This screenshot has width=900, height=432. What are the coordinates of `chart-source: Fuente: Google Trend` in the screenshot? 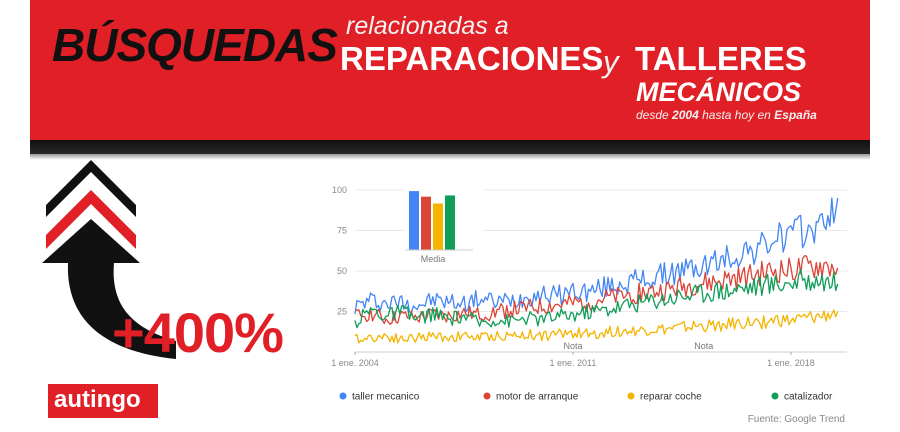 It's located at (796, 419).